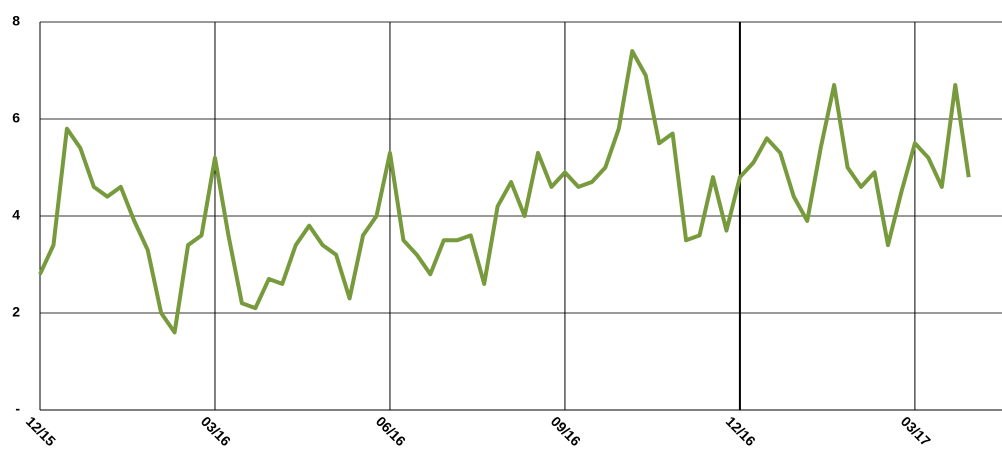 Image resolution: width=1002 pixels, height=464 pixels. What do you see at coordinates (916, 431) in the screenshot?
I see `x-tick-label: 03/17` at bounding box center [916, 431].